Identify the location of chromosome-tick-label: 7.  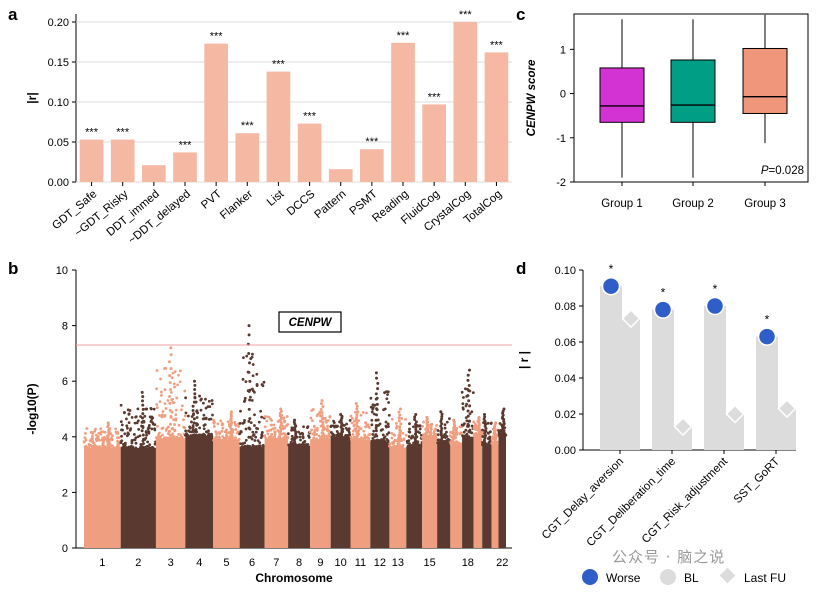
(276, 563).